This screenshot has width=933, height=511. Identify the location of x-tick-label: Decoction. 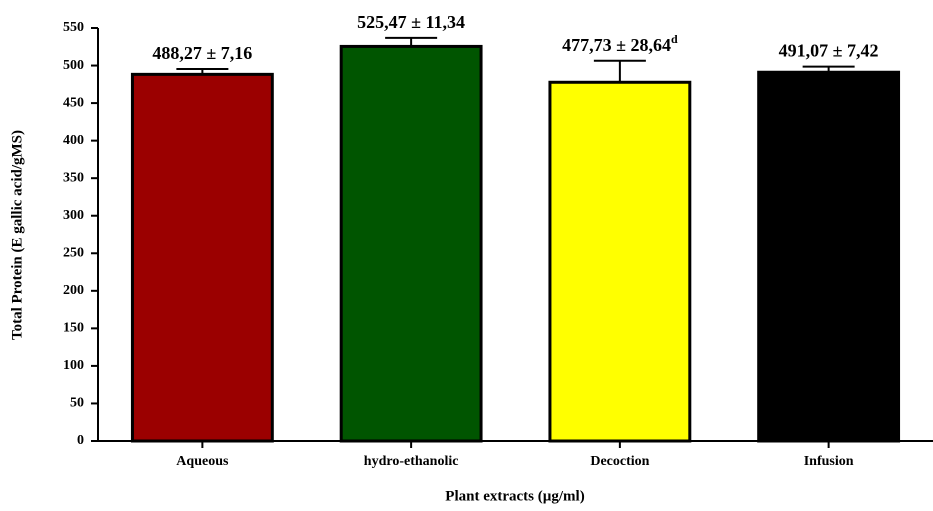
(619, 461).